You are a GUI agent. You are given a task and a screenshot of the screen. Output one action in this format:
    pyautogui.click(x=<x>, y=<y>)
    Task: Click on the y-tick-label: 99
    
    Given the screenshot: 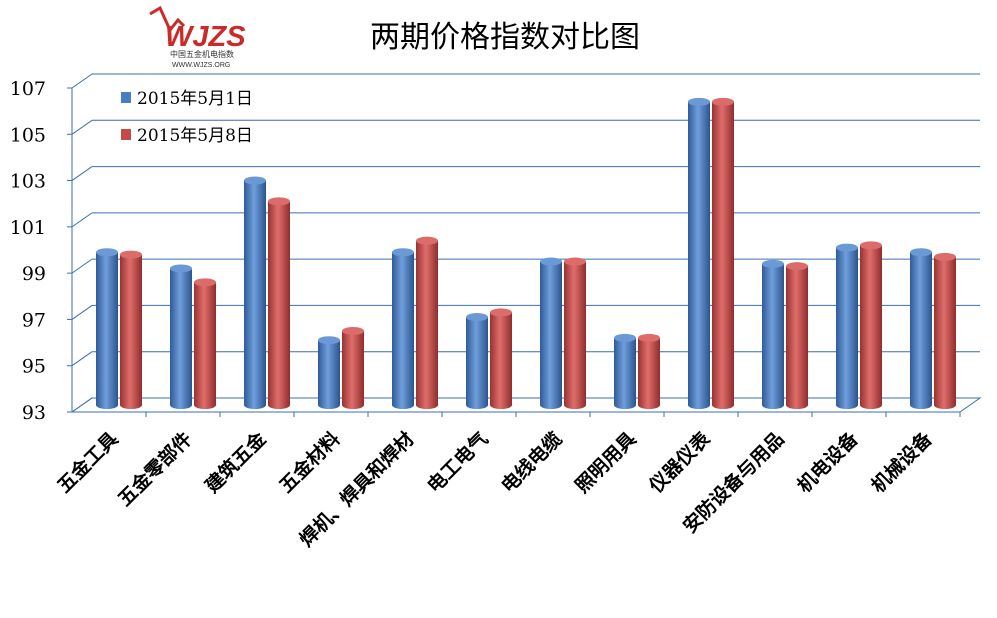 What is the action you would take?
    pyautogui.click(x=34, y=274)
    